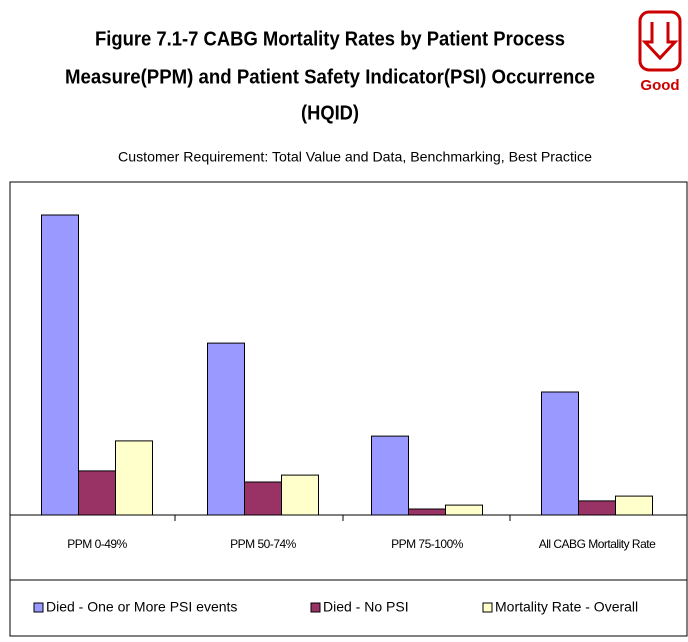  Describe the element at coordinates (597, 544) in the screenshot. I see `x-tick-label: All CABG Mortality Rate` at that location.